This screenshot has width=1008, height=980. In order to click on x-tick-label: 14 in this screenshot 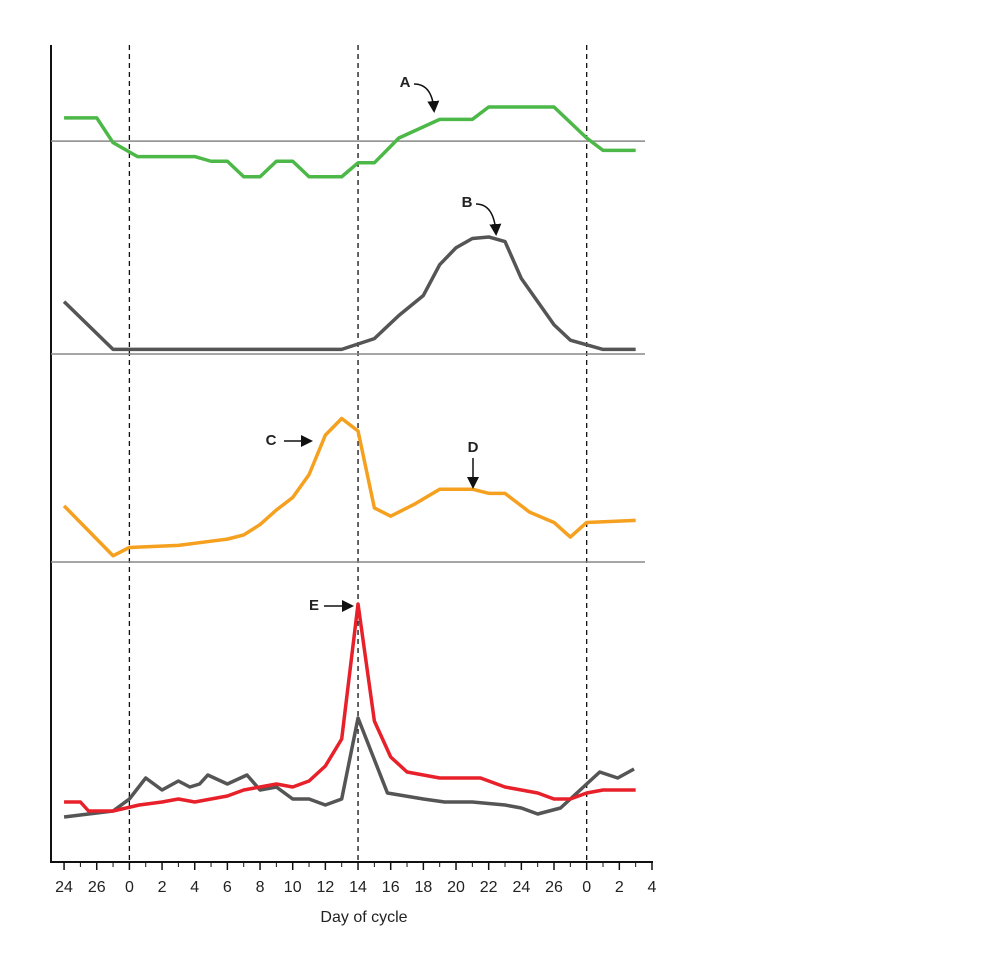, I will do `click(358, 887)`.